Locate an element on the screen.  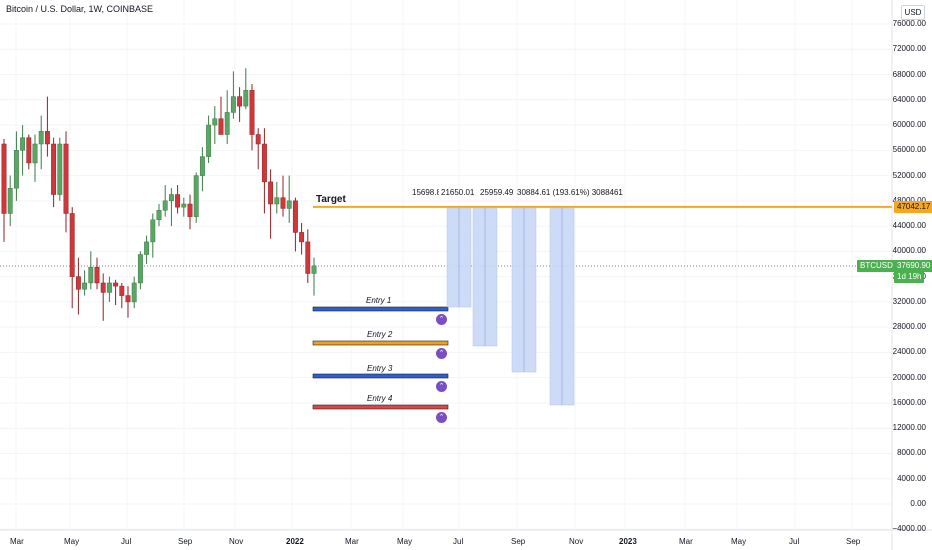
currency-button: USD is located at coordinates (913, 12).